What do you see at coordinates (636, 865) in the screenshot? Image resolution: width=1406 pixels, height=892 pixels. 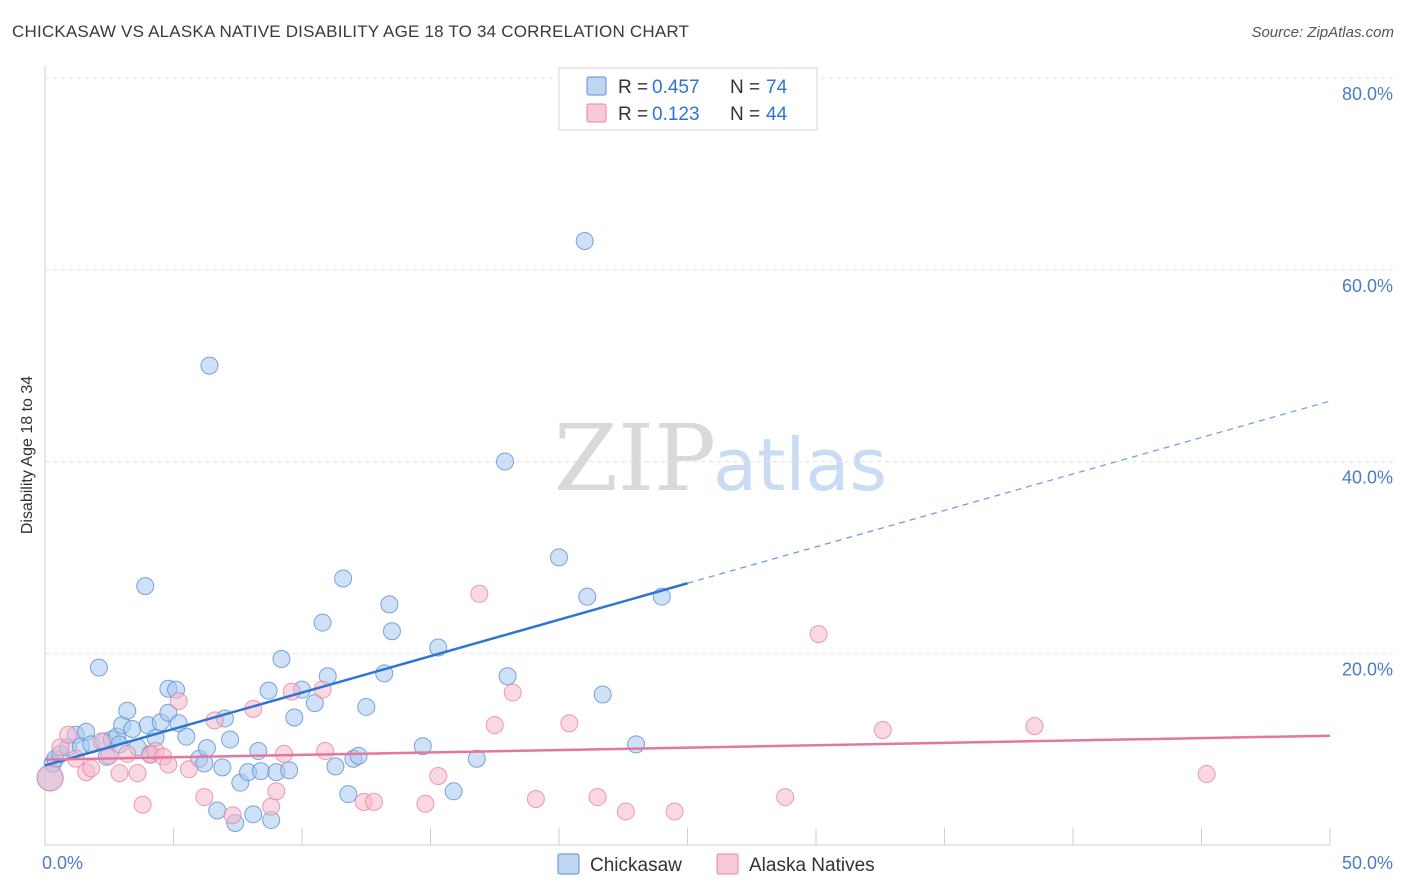 I see `legend-chickasaw-label: Chickasaw` at bounding box center [636, 865].